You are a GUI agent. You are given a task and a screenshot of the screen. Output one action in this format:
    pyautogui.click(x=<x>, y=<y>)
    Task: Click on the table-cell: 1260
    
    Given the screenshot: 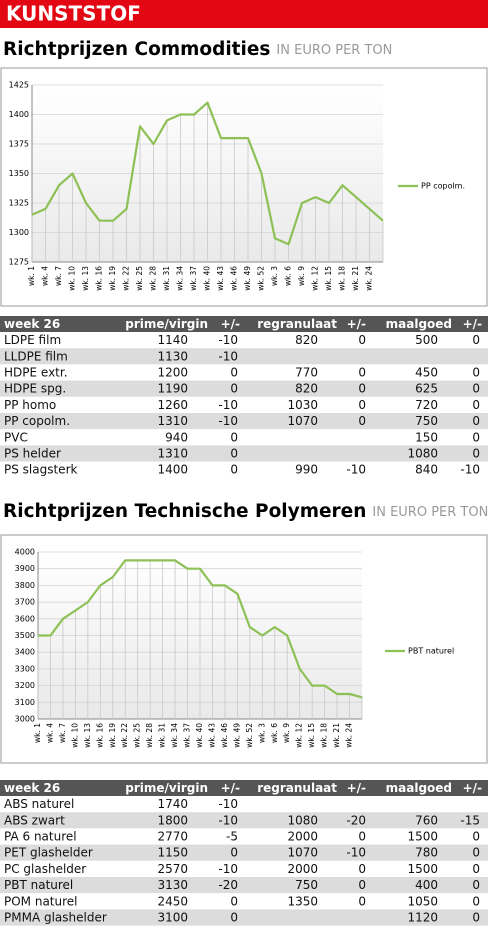 What is the action you would take?
    pyautogui.click(x=172, y=405)
    